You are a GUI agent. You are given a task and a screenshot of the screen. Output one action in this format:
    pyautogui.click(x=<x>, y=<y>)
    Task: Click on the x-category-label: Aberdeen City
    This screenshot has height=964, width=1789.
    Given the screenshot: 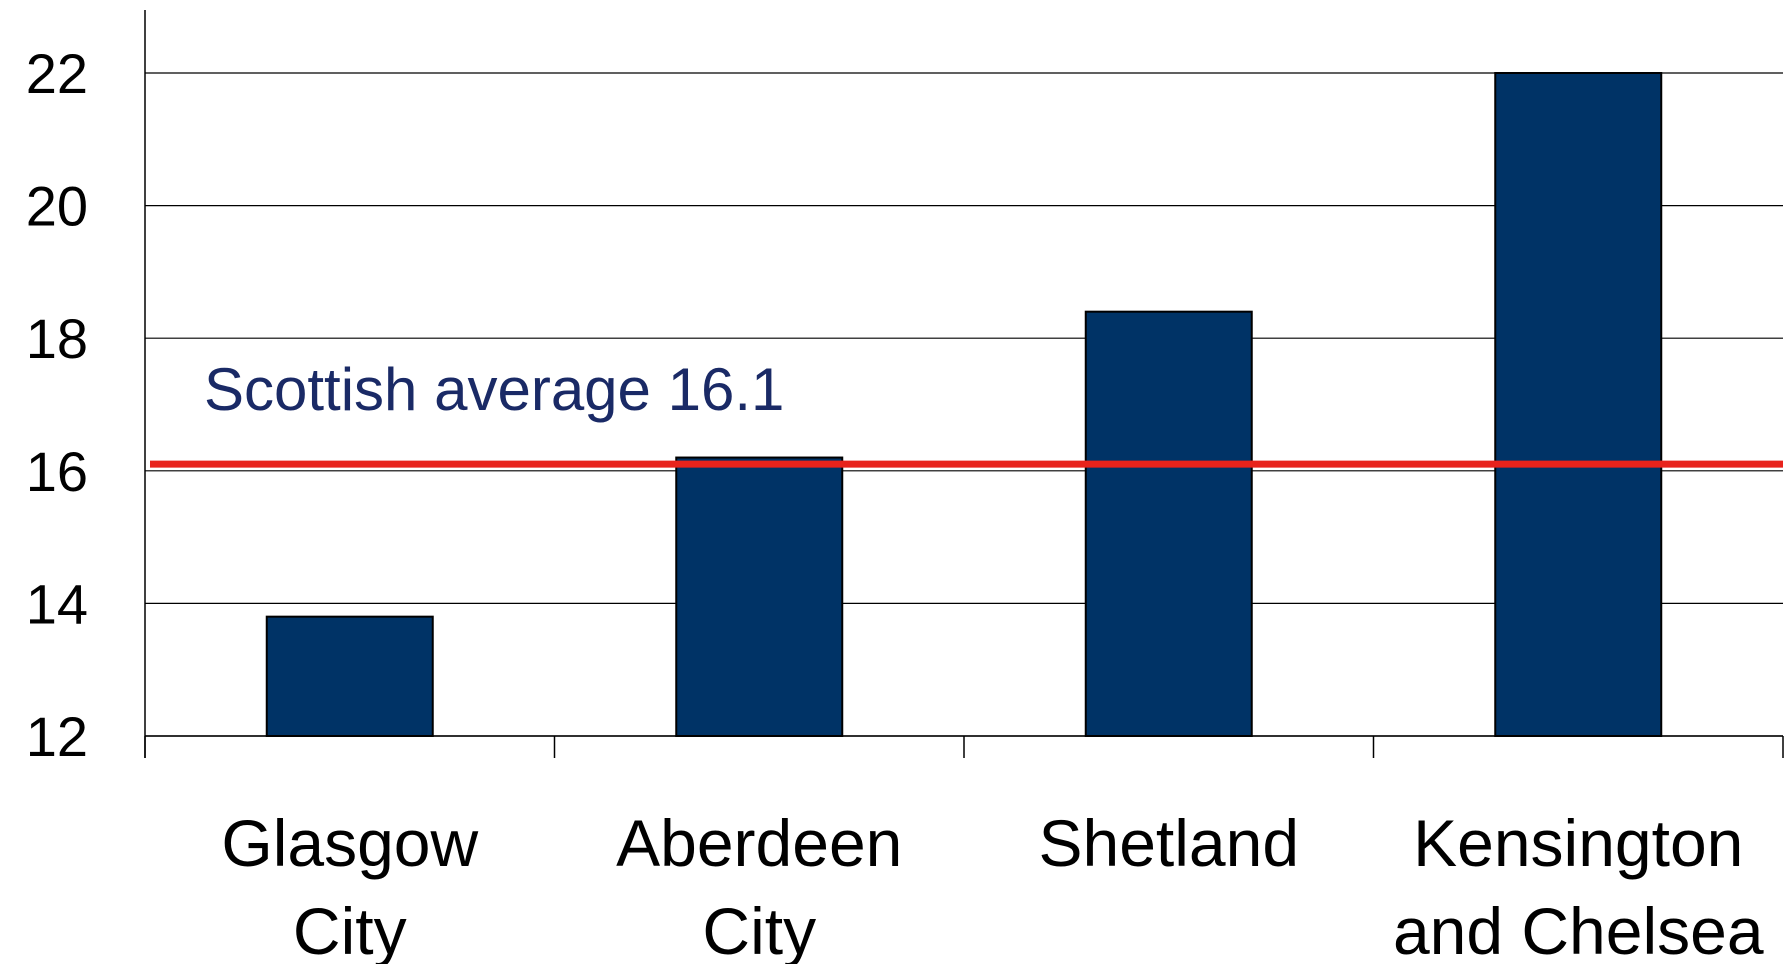 What is the action you would take?
    pyautogui.click(x=759, y=885)
    